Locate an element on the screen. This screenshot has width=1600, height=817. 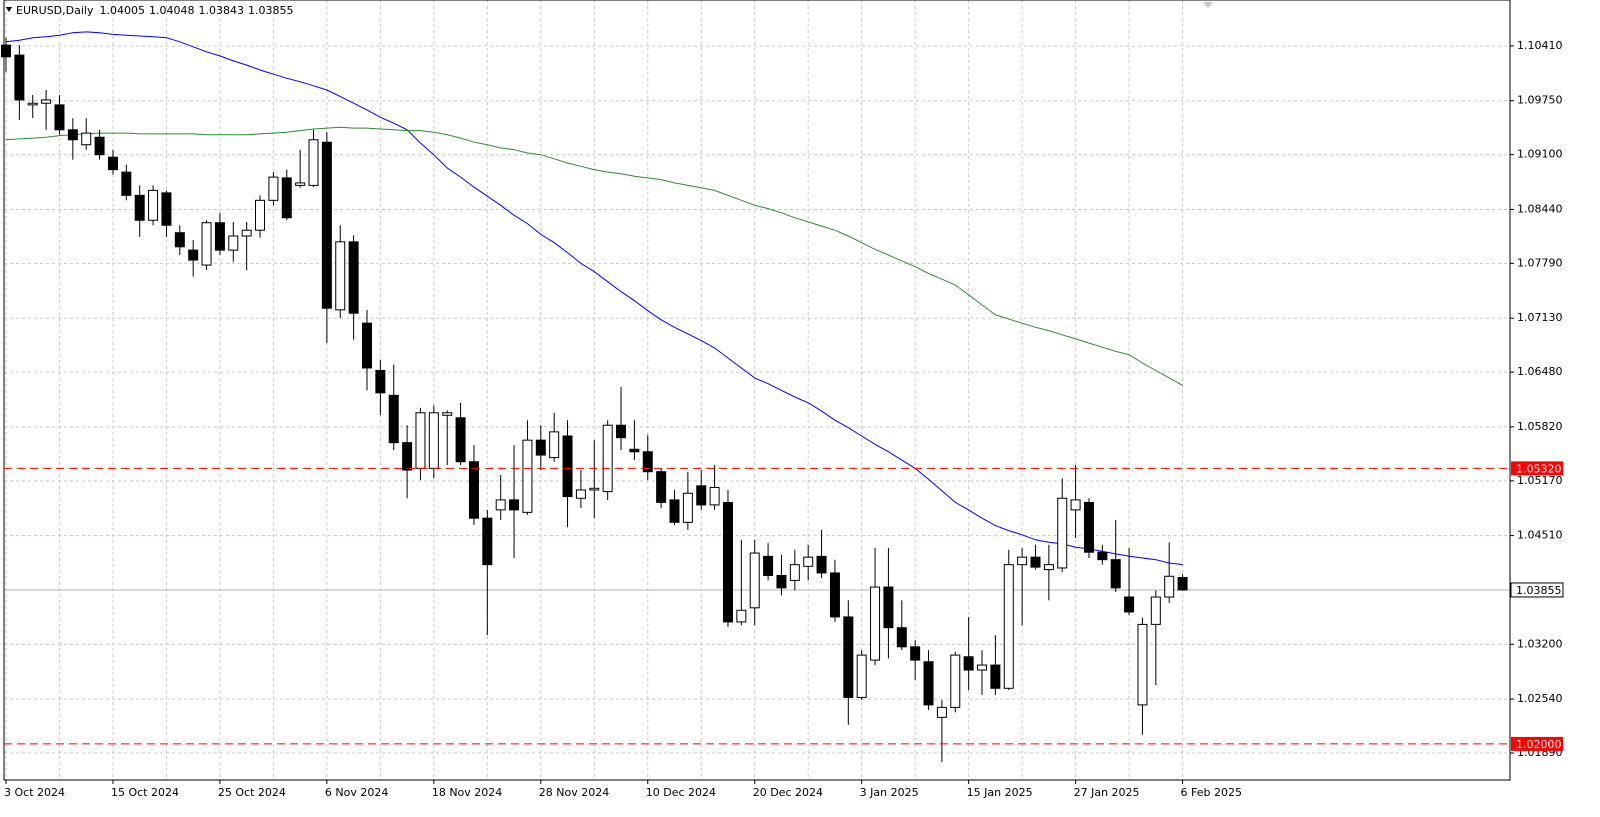
level-label: 1.05320 is located at coordinates (1539, 468).